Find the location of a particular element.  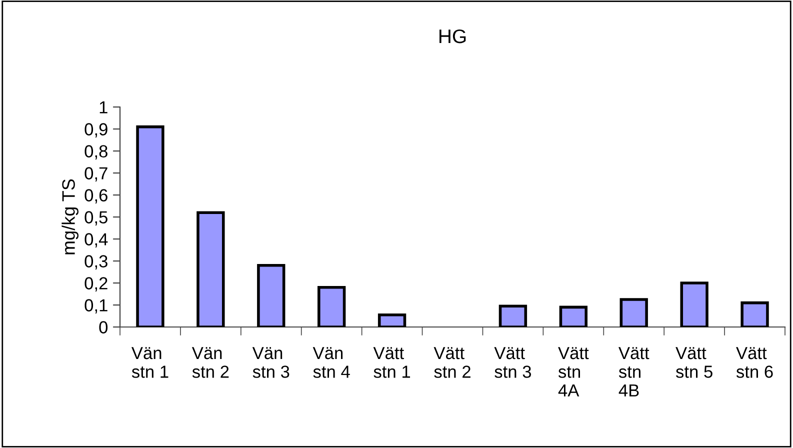

x-tick-label: Vätt stn 4A is located at coordinates (573, 371).